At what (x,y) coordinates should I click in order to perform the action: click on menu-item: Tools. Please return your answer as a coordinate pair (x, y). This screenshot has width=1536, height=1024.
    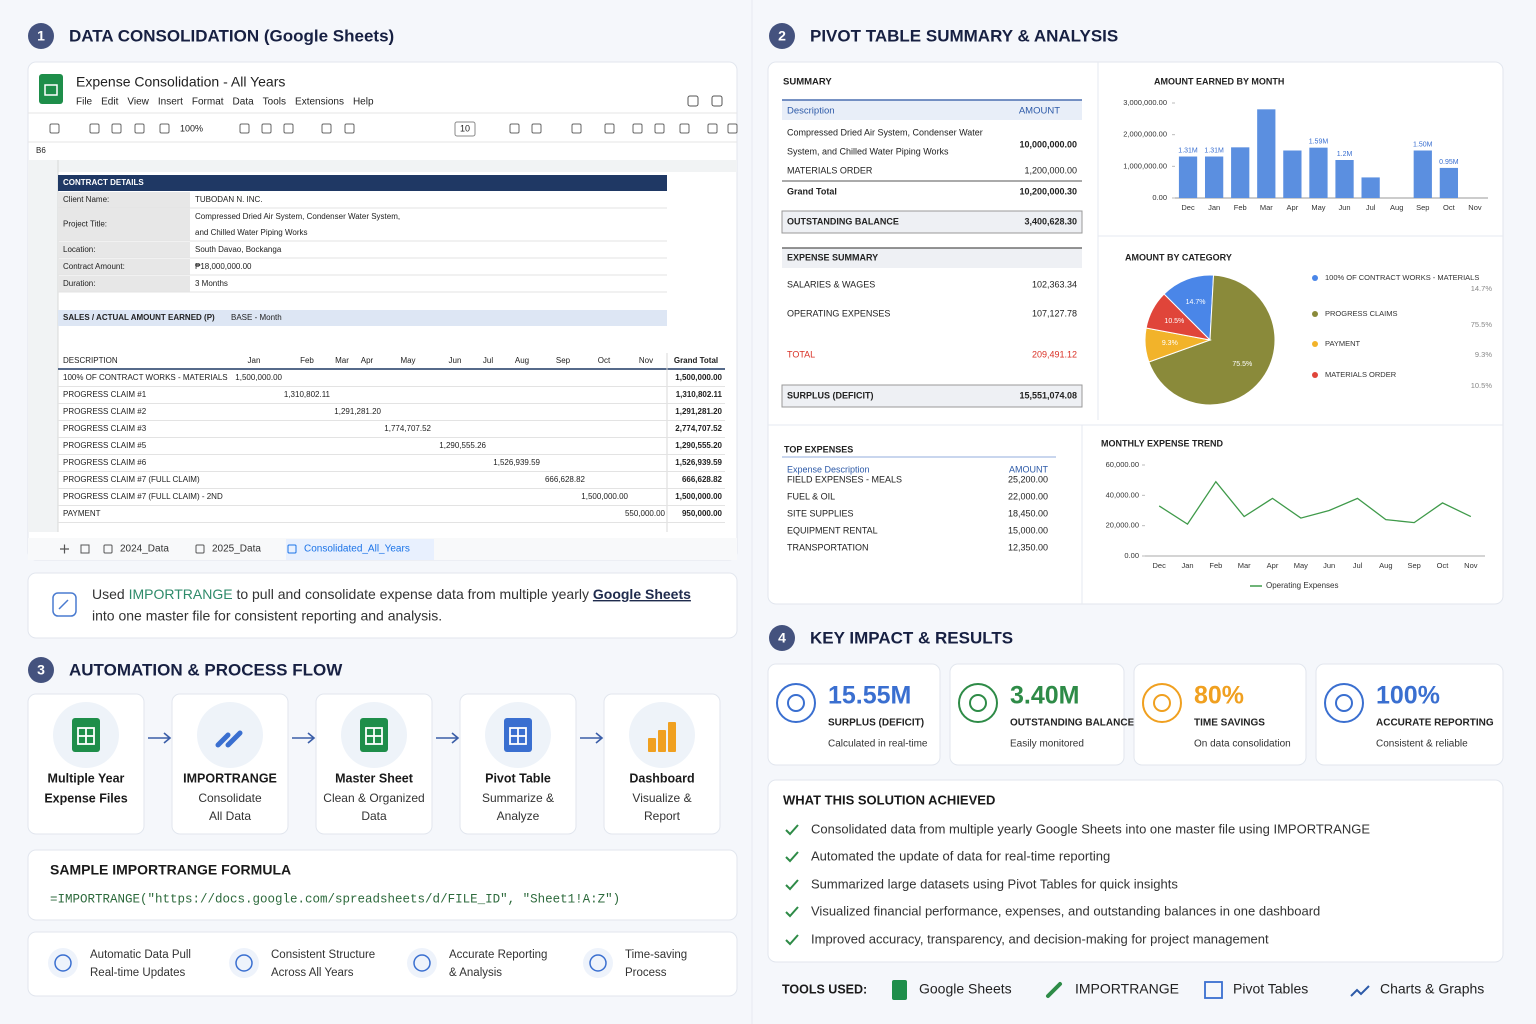
    Looking at the image, I should click on (274, 102).